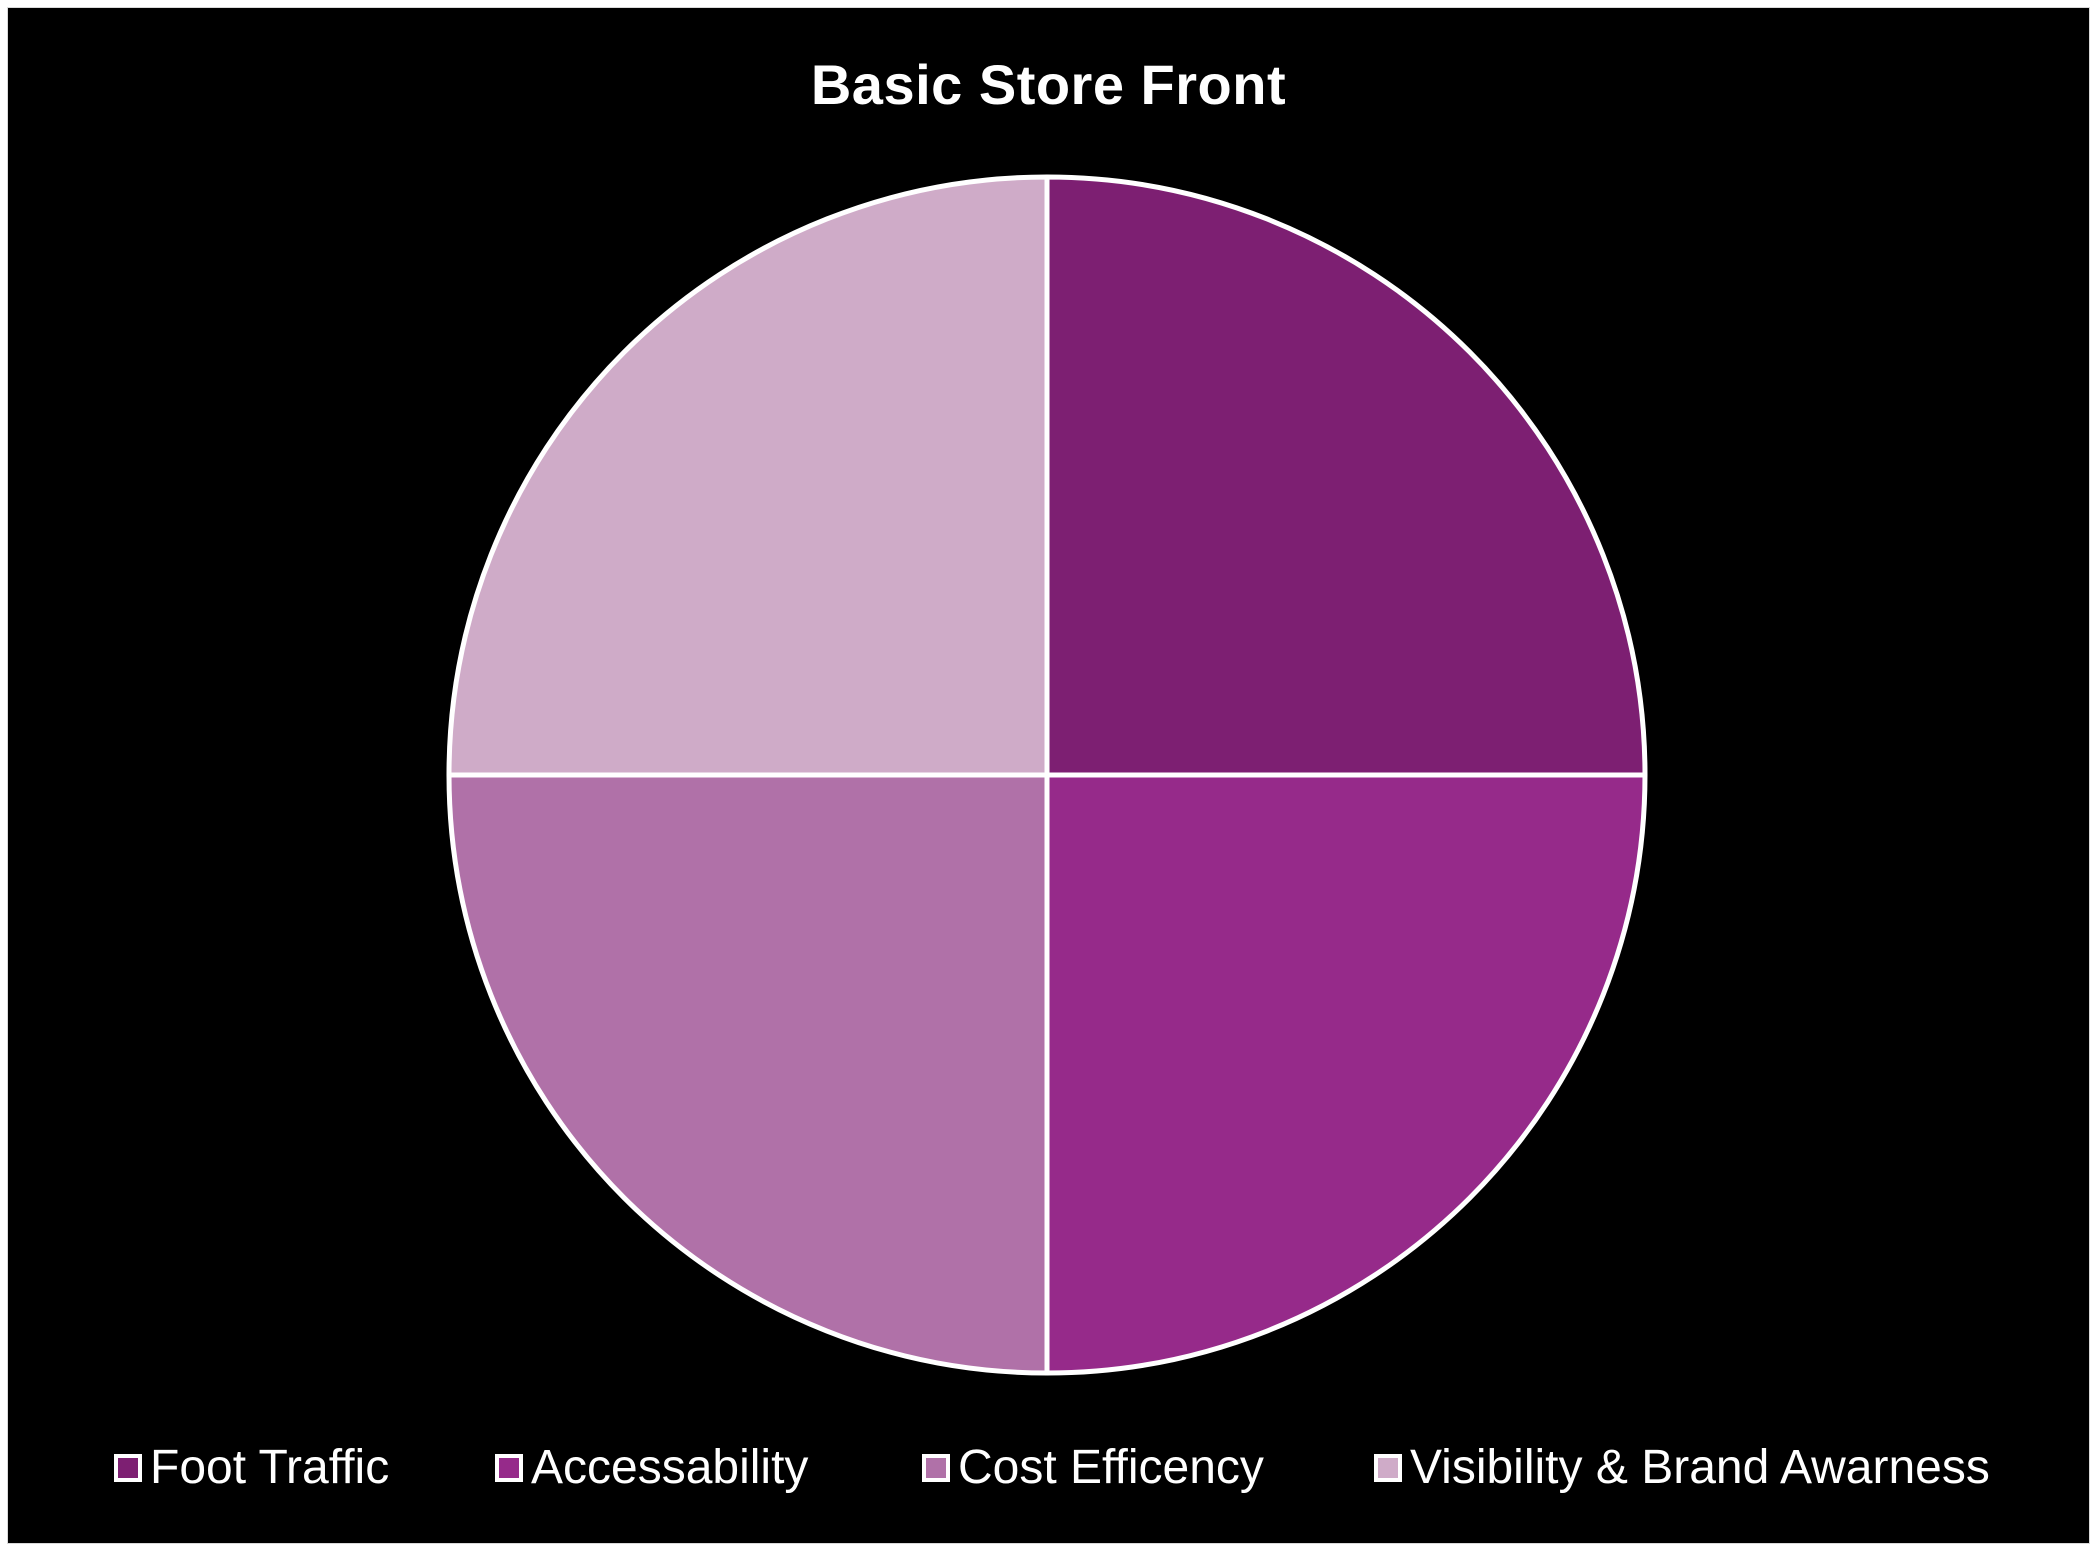  Describe the element at coordinates (1346, 1074) in the screenshot. I see `pie-slice-accessability` at that location.